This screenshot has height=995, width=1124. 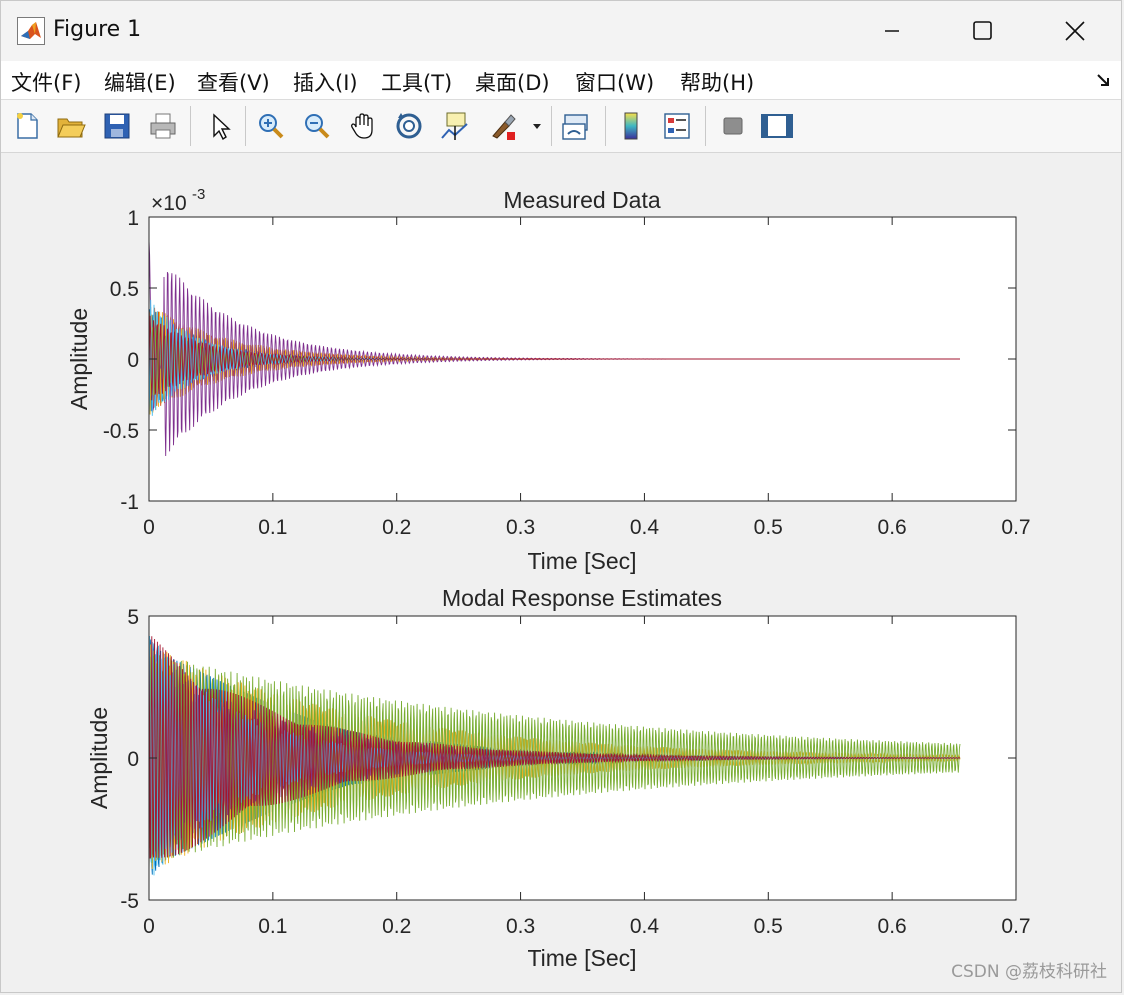 What do you see at coordinates (133, 218) in the screenshot?
I see `y-tick-label: 1` at bounding box center [133, 218].